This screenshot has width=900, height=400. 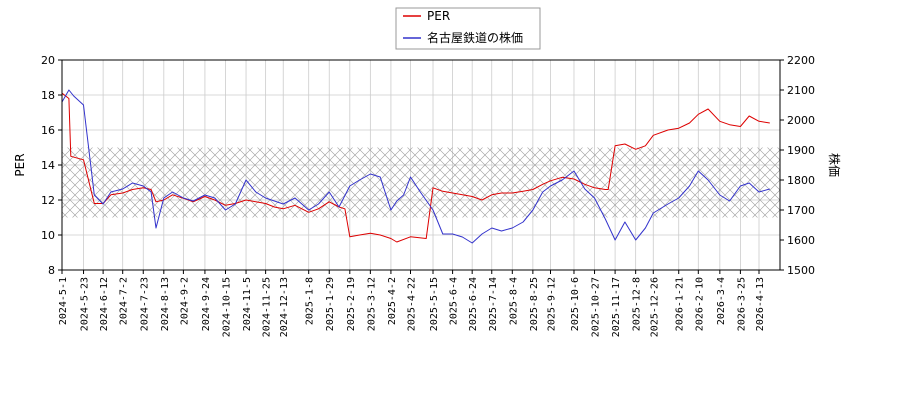 What do you see at coordinates (801, 90) in the screenshot?
I see `right-tick-label: 2100` at bounding box center [801, 90].